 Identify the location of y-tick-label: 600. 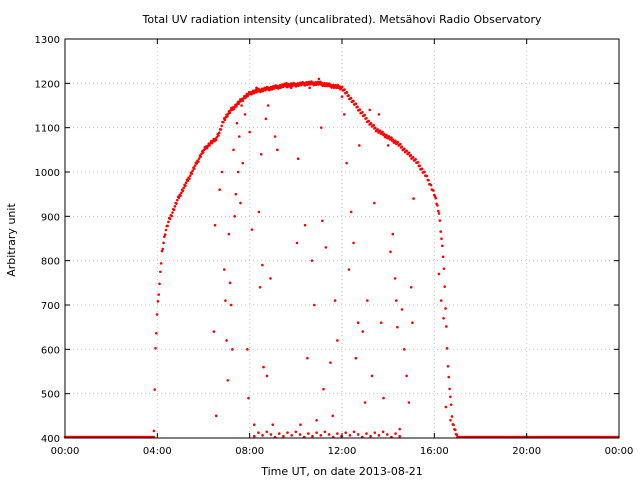
(50, 350).